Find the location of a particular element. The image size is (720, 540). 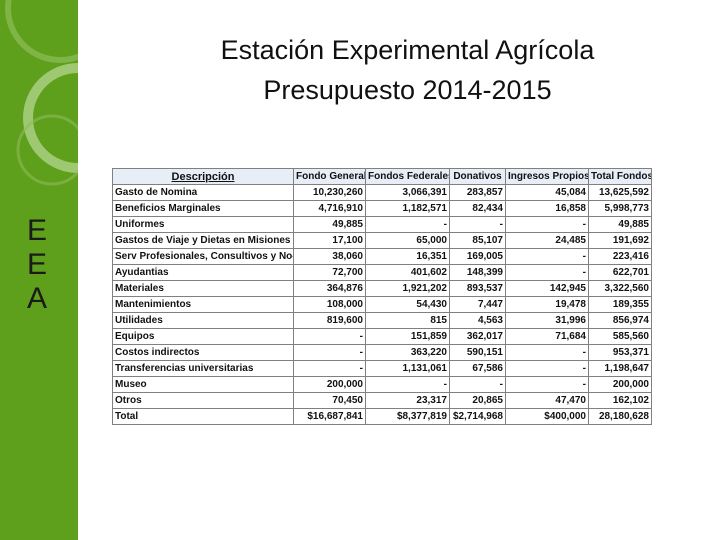

table-cell: 1,921,202 is located at coordinates (407, 288).